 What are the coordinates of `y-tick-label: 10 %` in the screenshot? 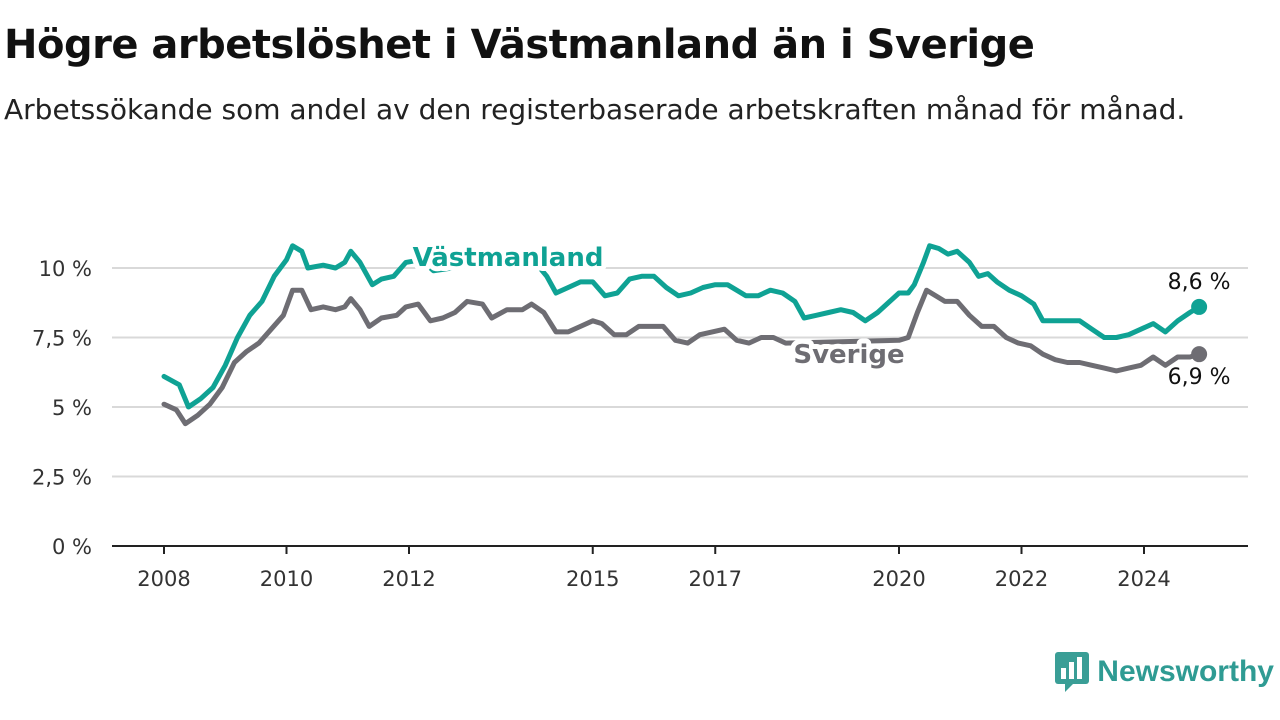 It's located at (65, 269).